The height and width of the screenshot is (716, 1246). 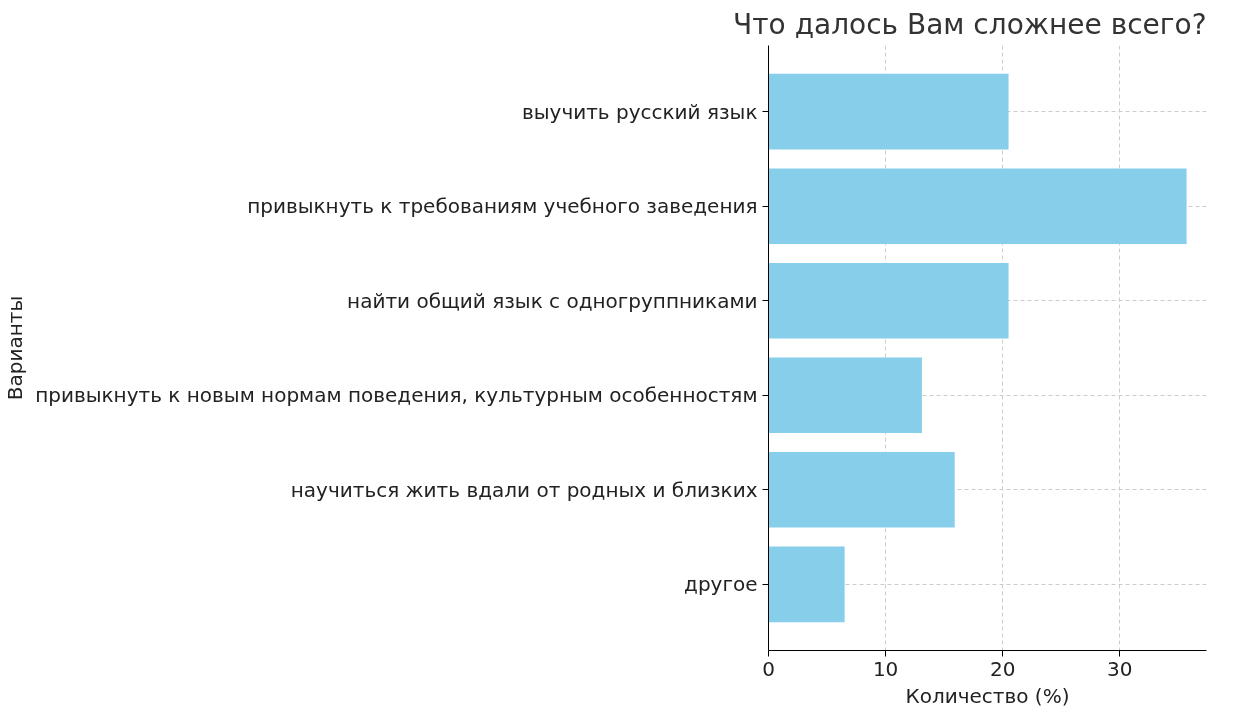 What do you see at coordinates (987, 695) in the screenshot?
I see `x-axis-title: Количество (%)` at bounding box center [987, 695].